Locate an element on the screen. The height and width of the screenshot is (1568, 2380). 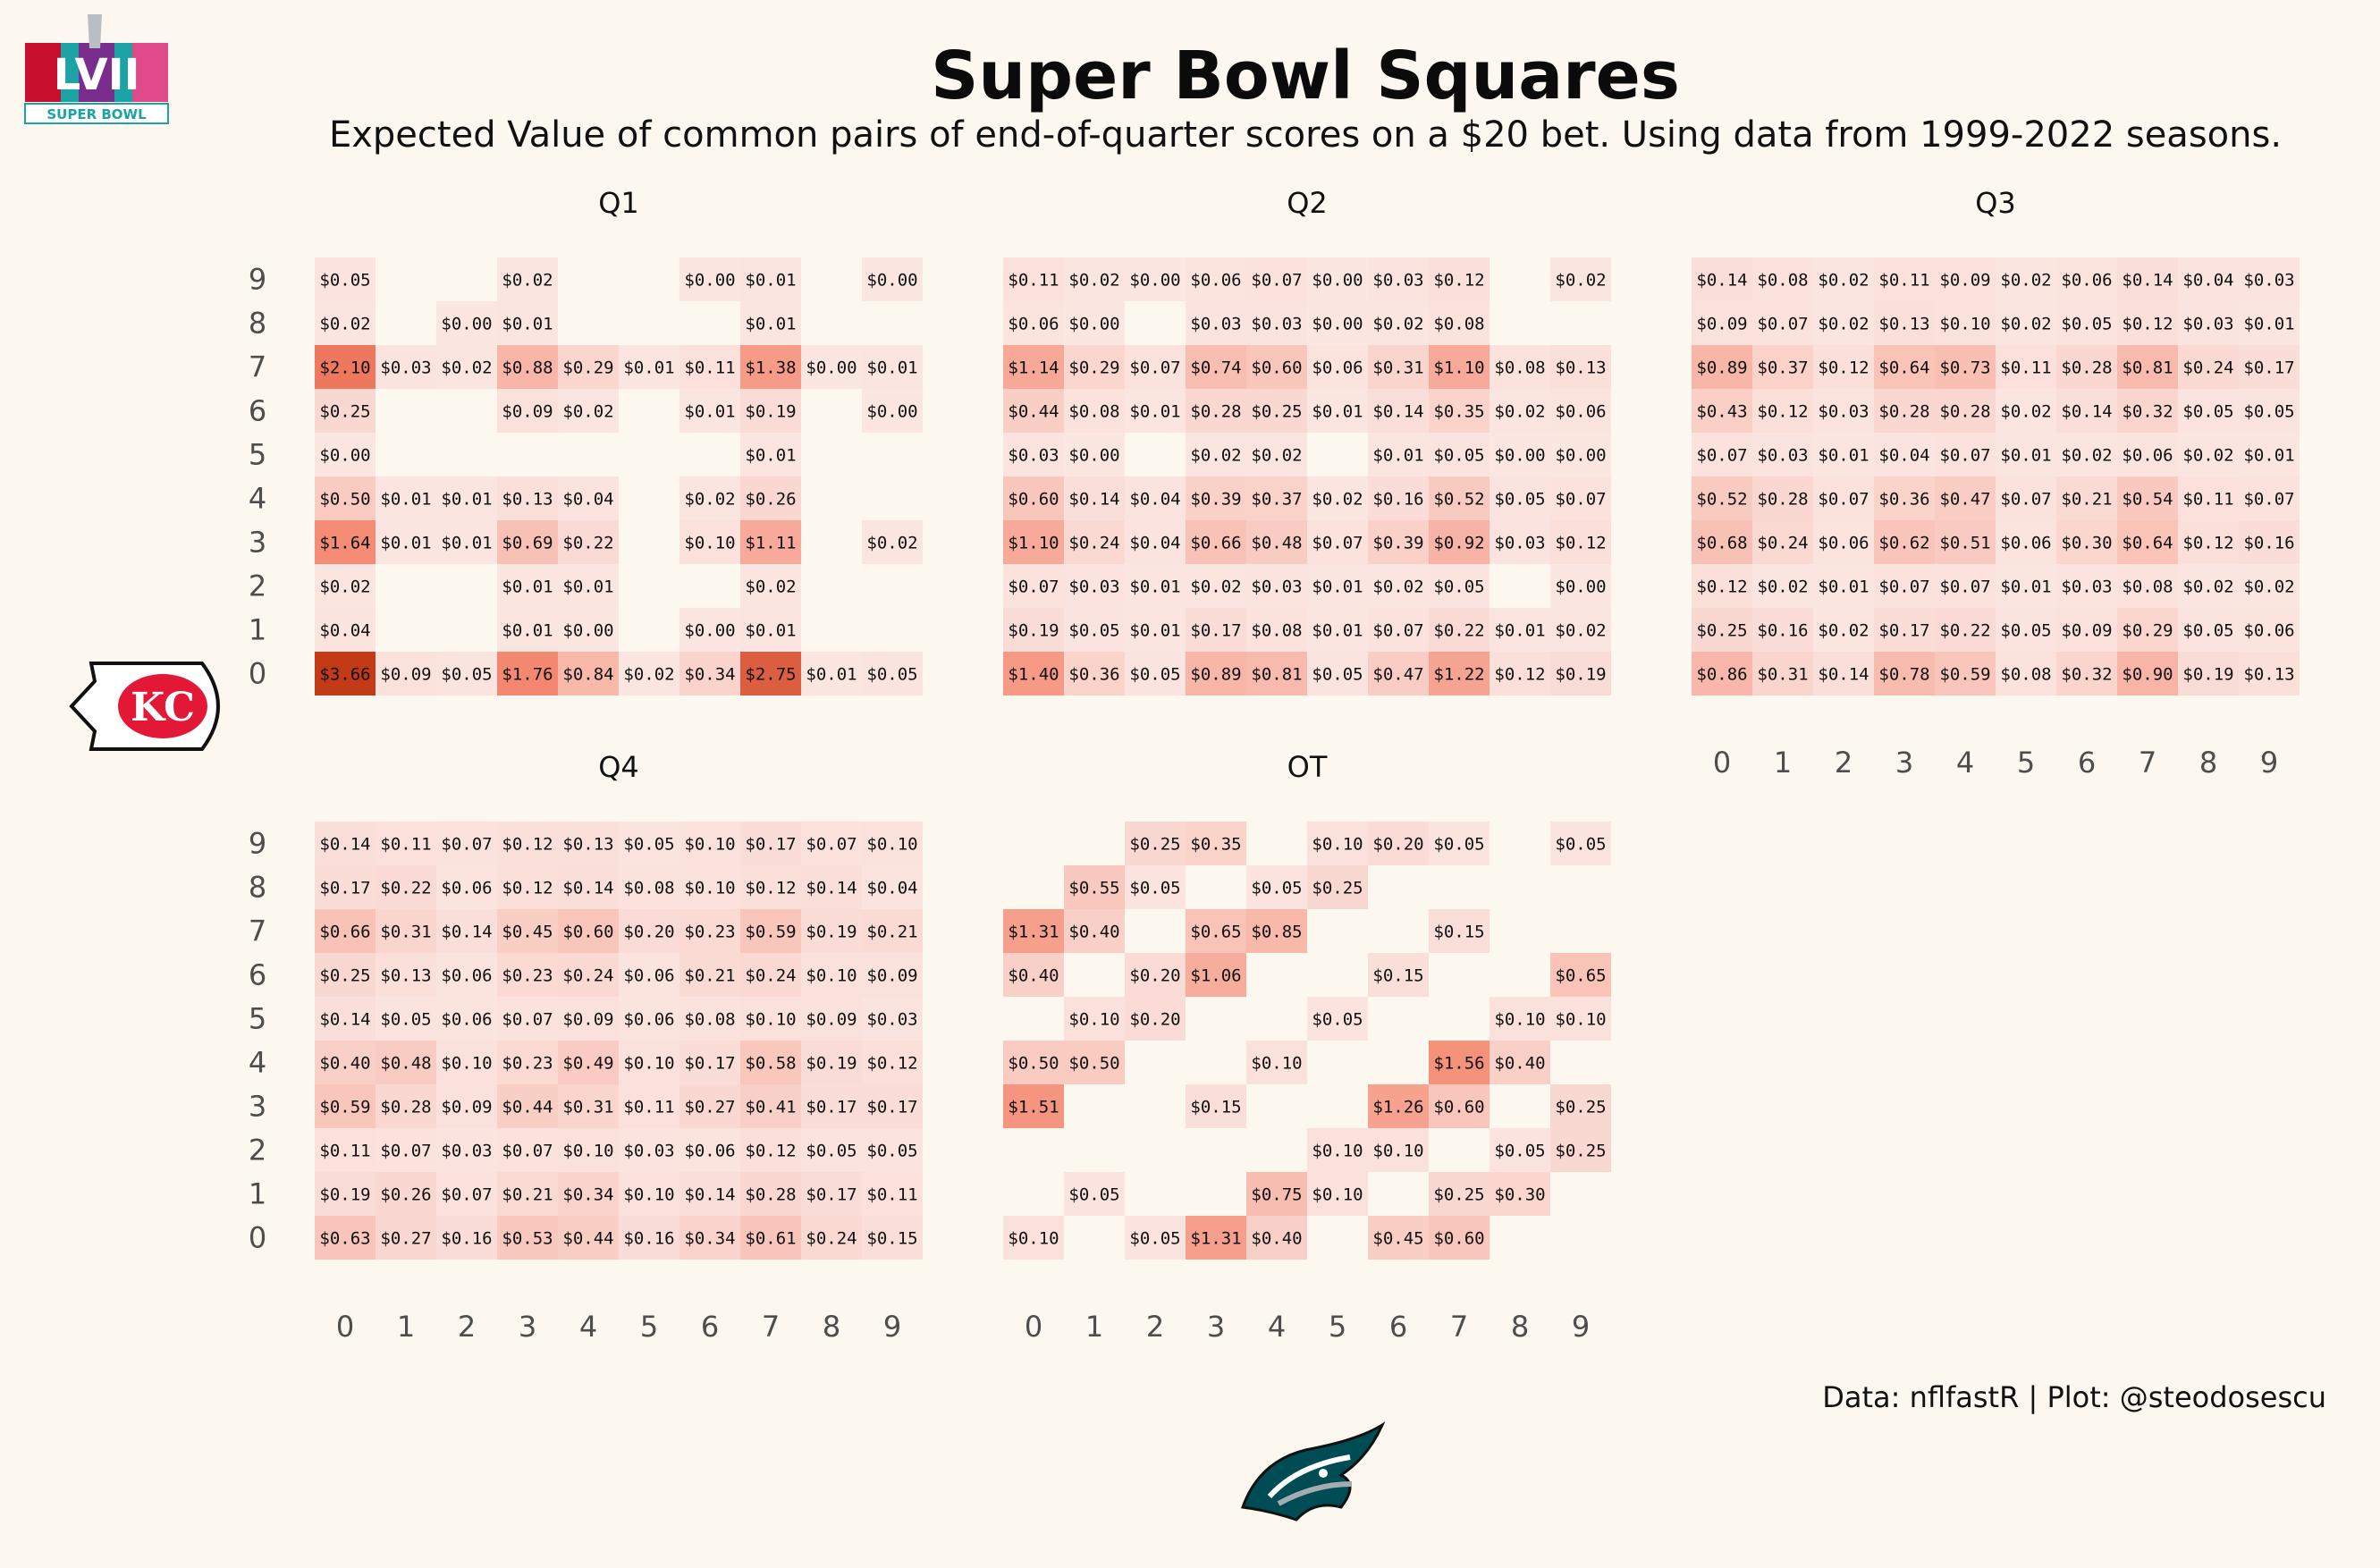
x-tick-label: 0 is located at coordinates (345, 1327).